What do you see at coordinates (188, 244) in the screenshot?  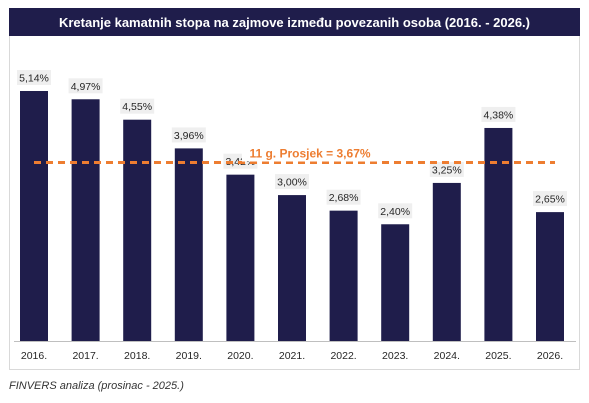 I see `bar-2019` at bounding box center [188, 244].